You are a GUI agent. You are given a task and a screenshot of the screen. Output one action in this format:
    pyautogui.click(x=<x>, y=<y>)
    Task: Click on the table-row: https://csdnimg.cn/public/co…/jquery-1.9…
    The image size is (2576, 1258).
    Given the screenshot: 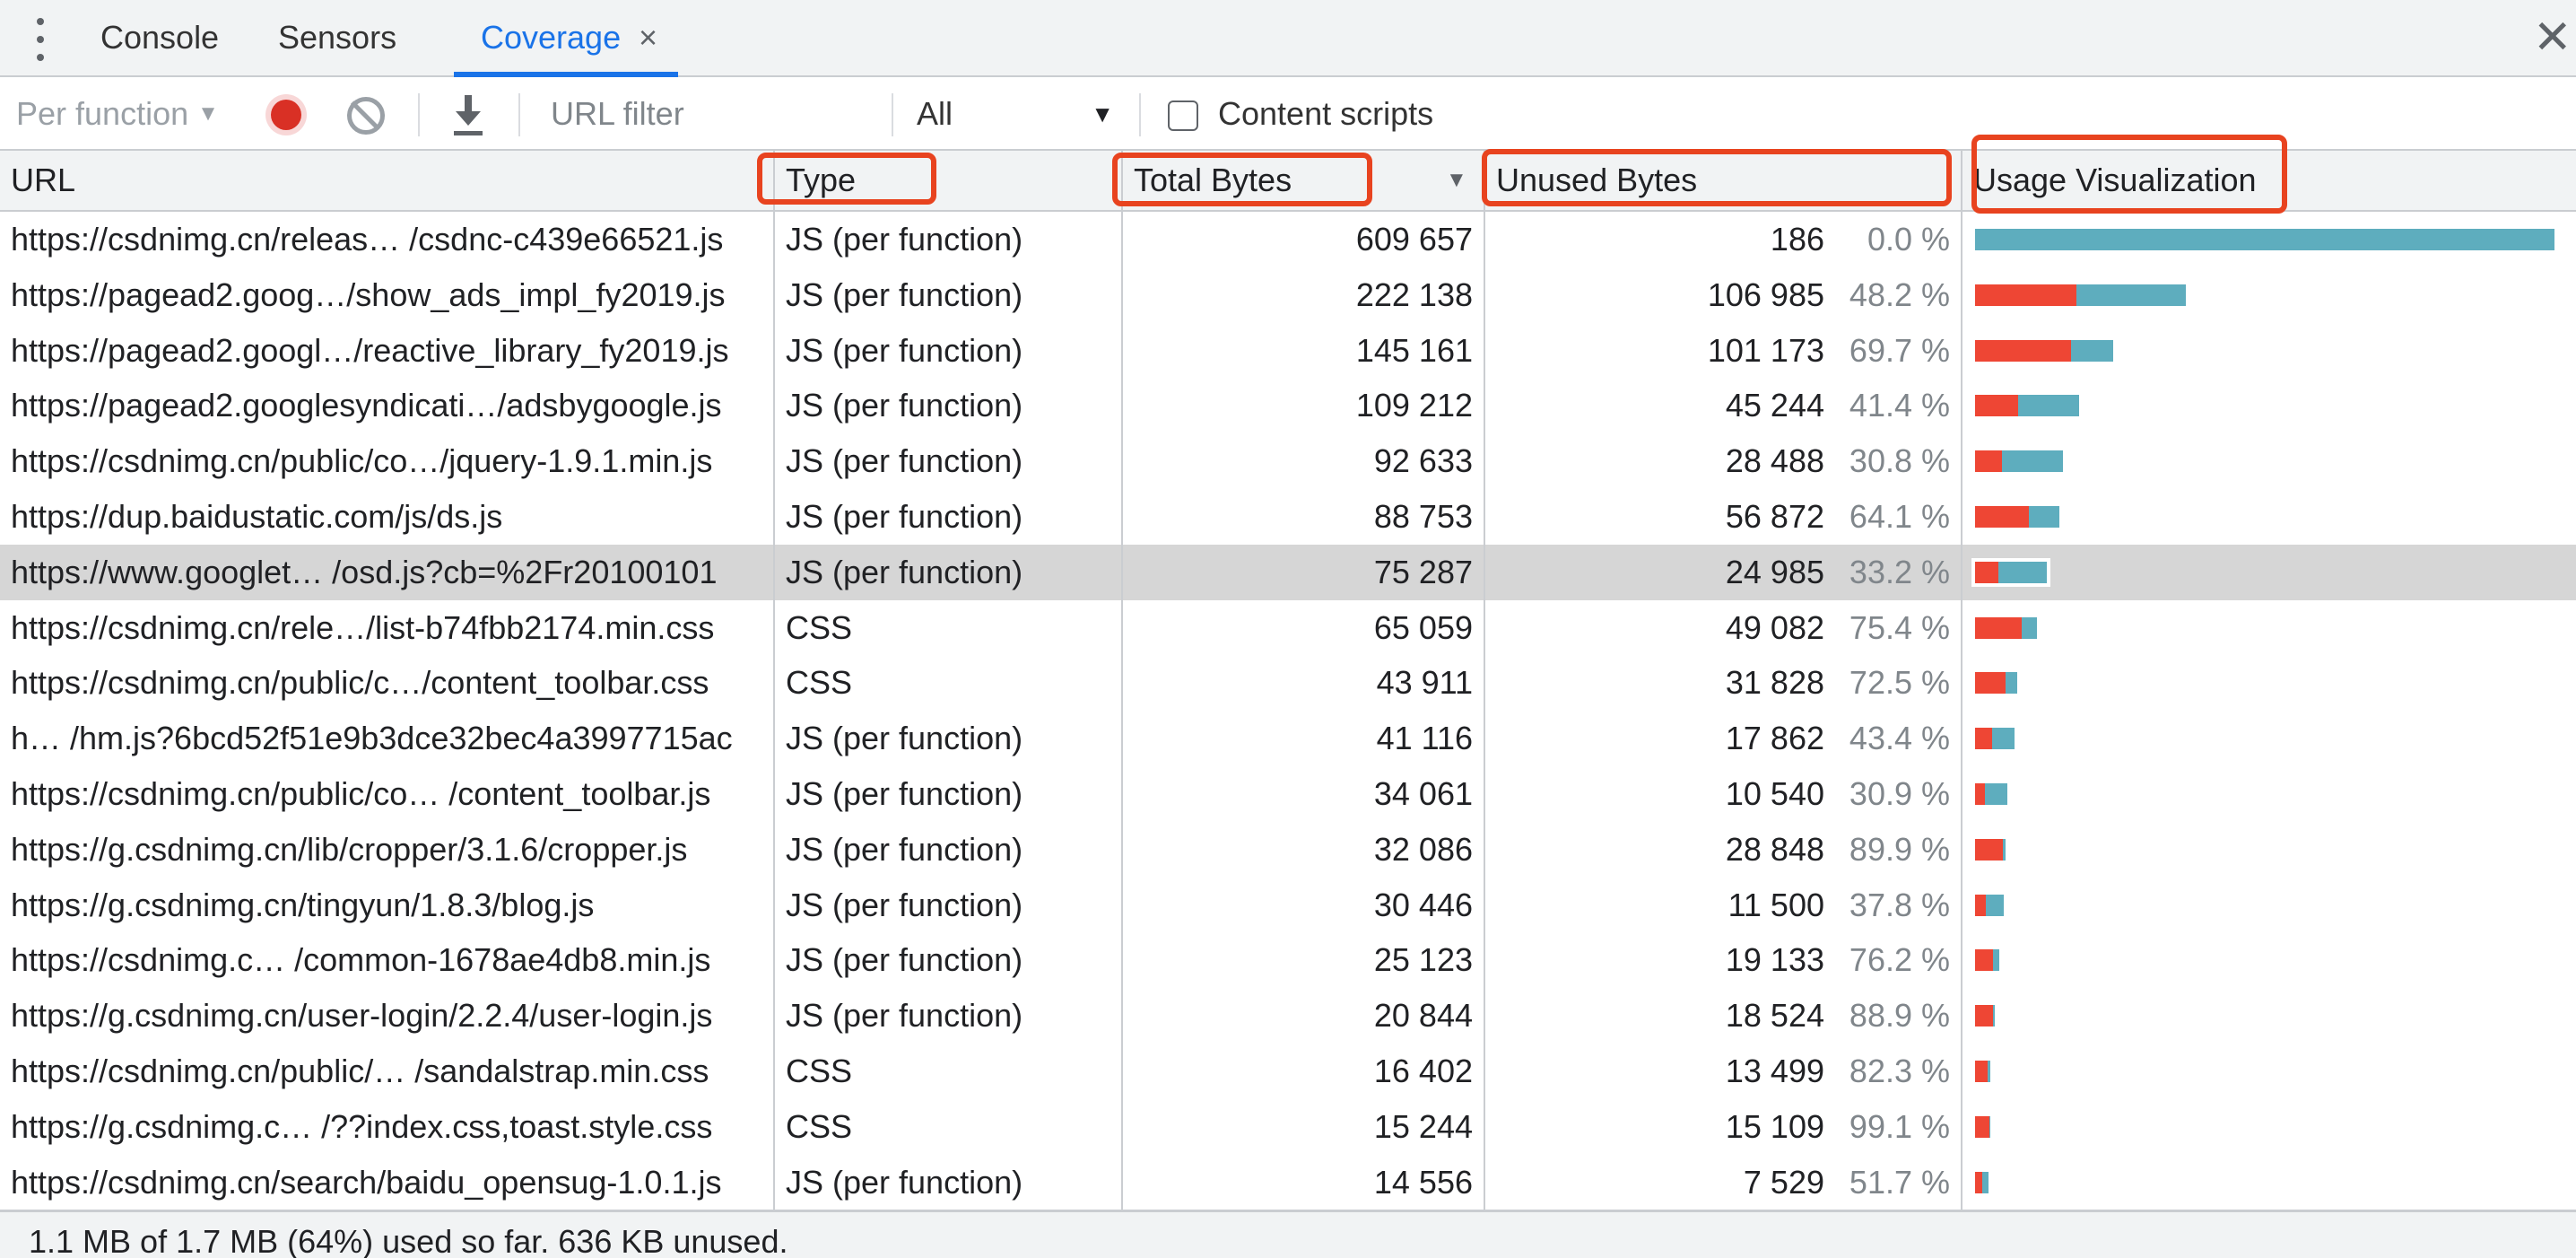 What is the action you would take?
    pyautogui.click(x=1288, y=461)
    